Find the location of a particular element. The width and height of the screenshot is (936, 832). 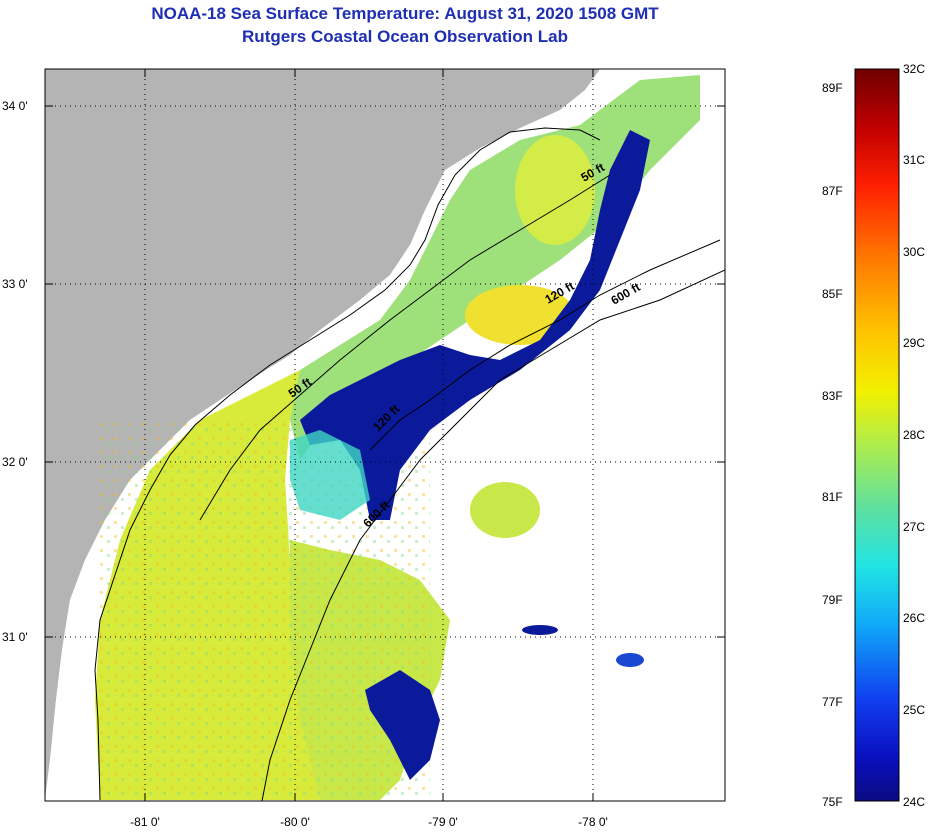

colorbar-c-30: 30C is located at coordinates (914, 252).